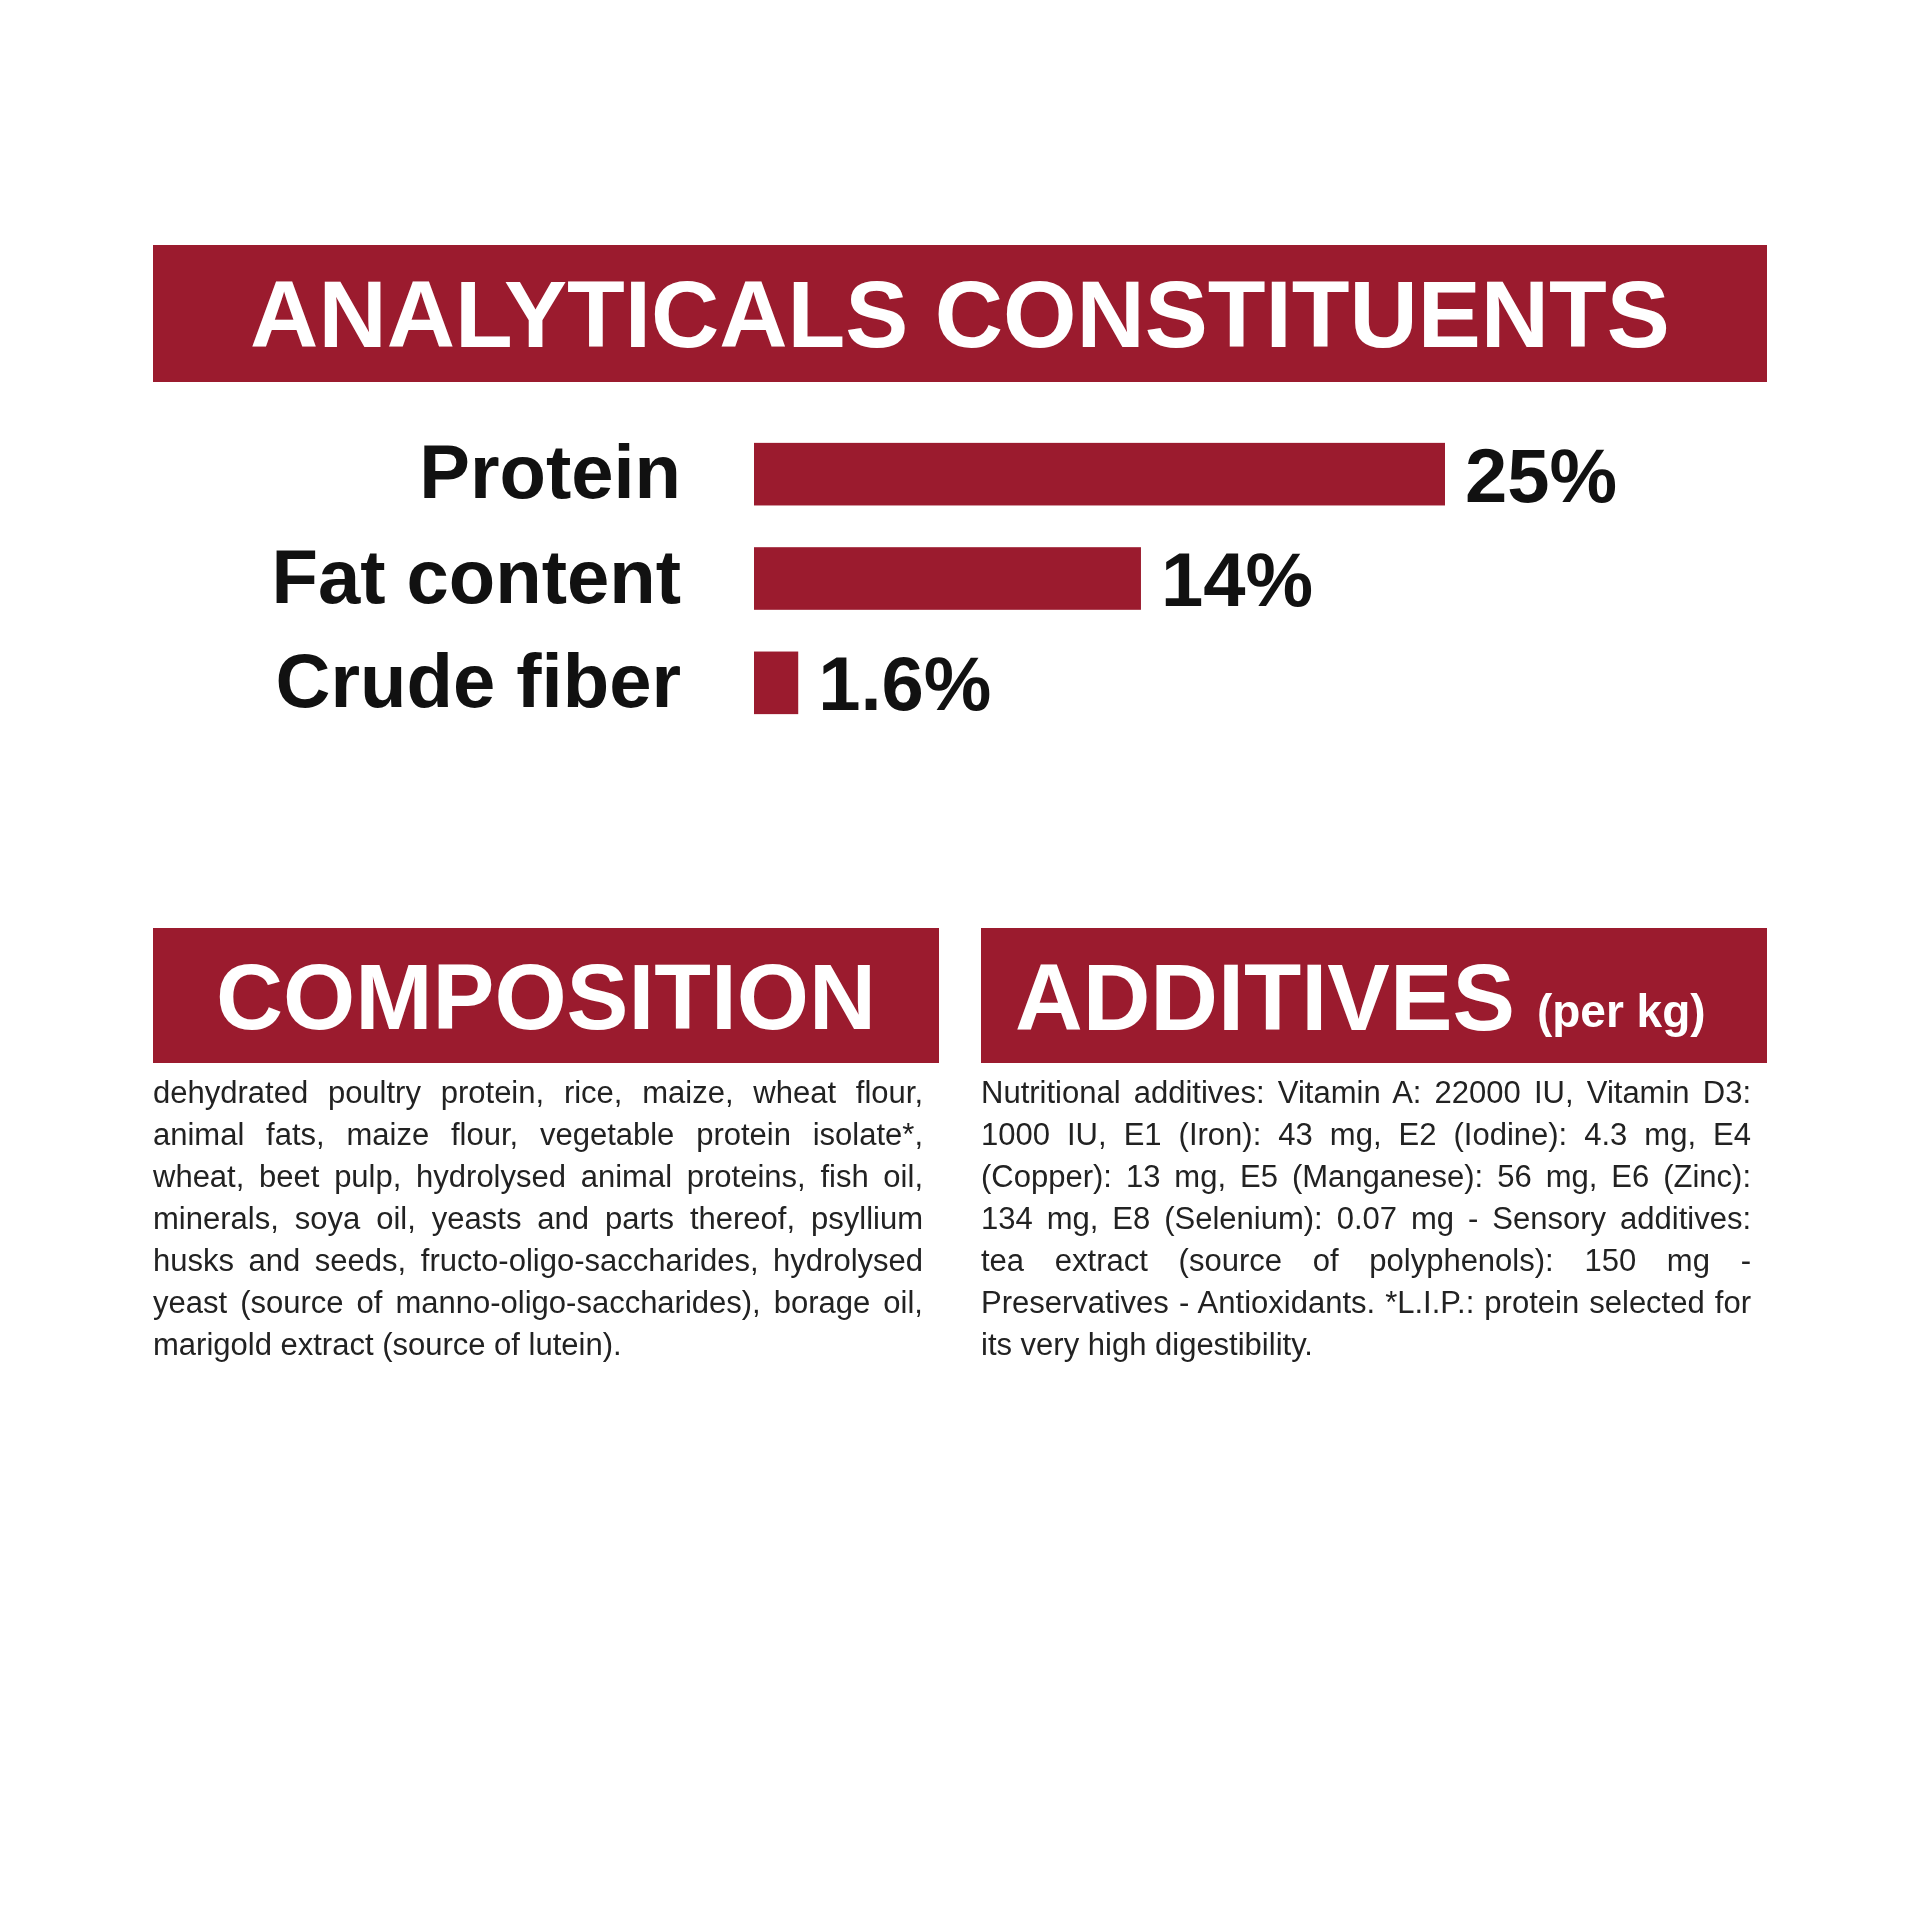 This screenshot has height=1920, width=1920. I want to click on text: COMPOSITION, so click(546, 997).